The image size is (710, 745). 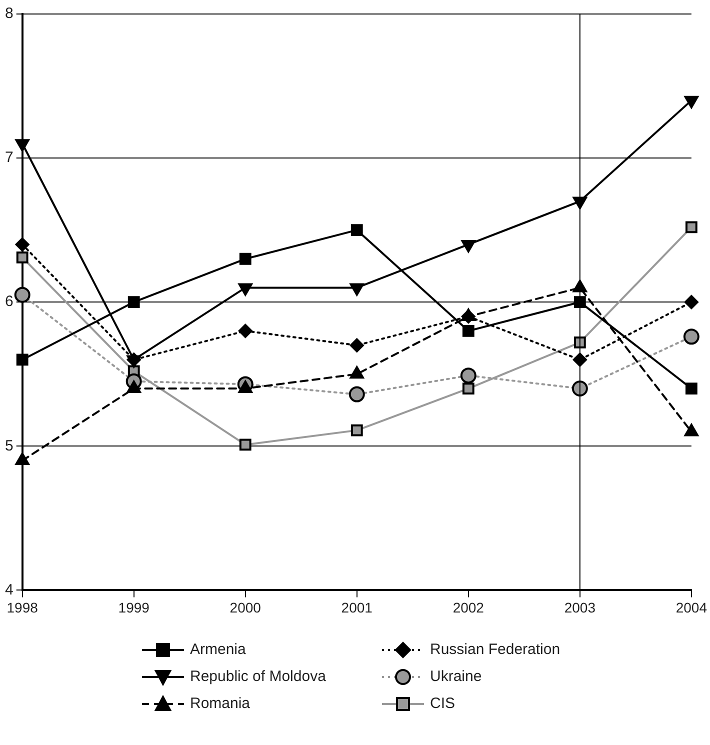 What do you see at coordinates (9, 157) in the screenshot?
I see `y-tick-label: 7` at bounding box center [9, 157].